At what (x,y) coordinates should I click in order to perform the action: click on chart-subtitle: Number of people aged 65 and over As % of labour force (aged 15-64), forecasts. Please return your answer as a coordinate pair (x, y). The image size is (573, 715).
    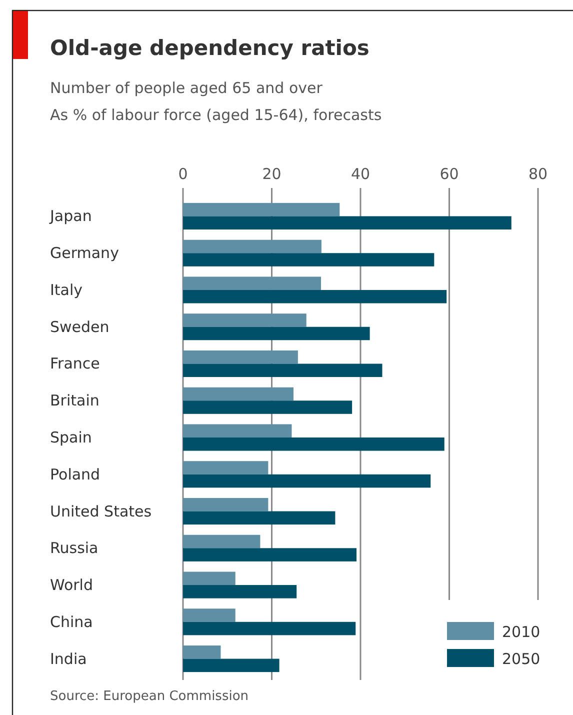
    Looking at the image, I should click on (216, 101).